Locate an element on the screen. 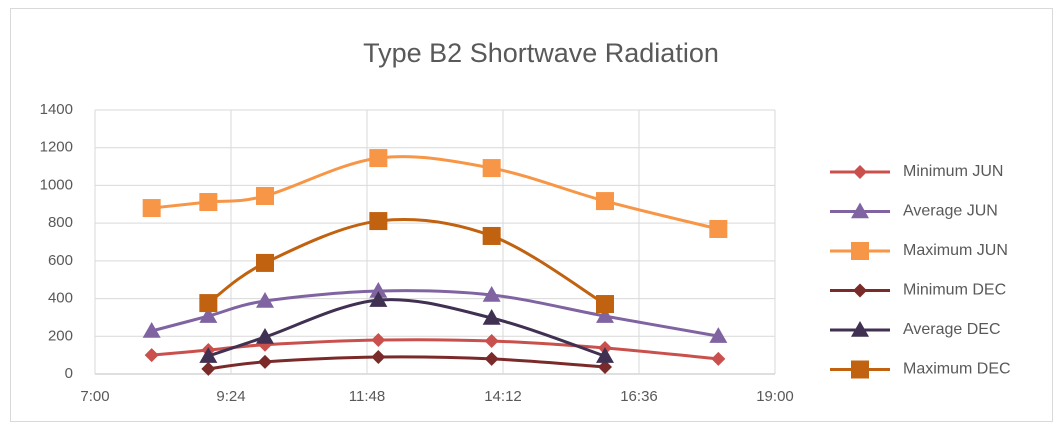 The height and width of the screenshot is (428, 1063). y-tick-label: 200 is located at coordinates (60, 335).